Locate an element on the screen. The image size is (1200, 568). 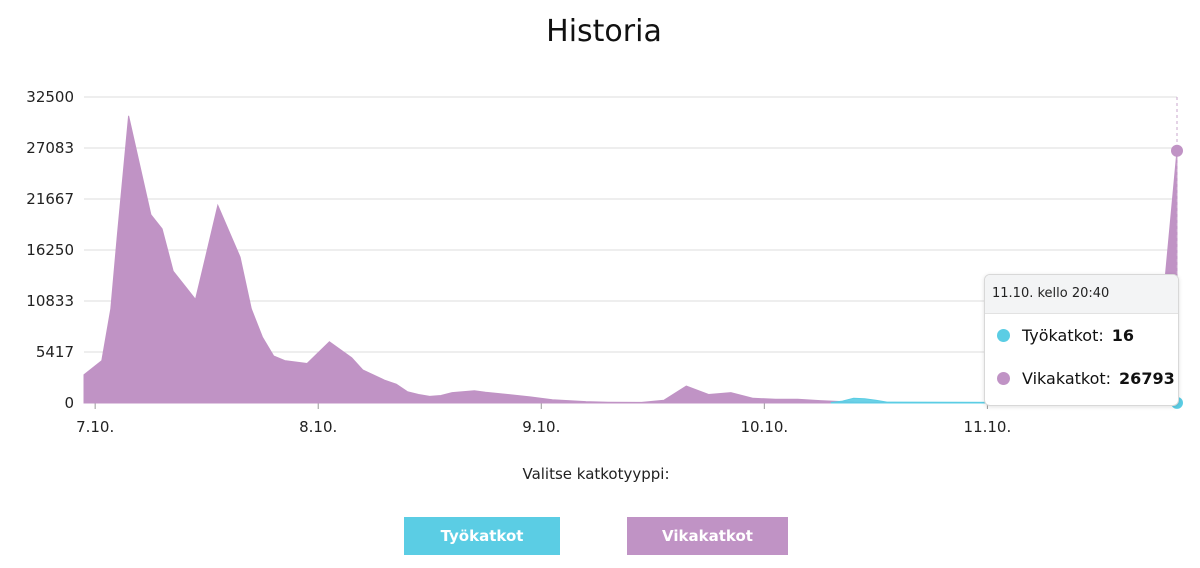
y-tick-label: 27083 is located at coordinates (50, 148).